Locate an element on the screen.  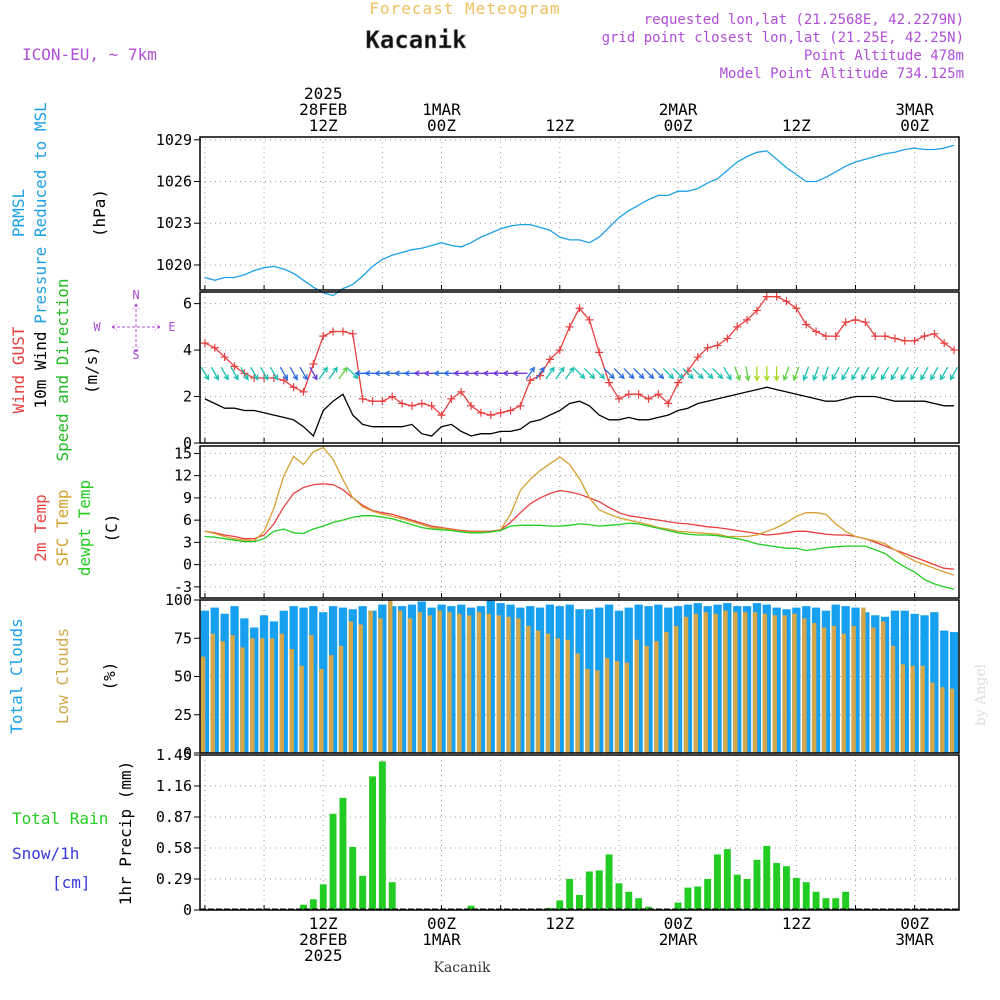
y-tick-label: 1020 is located at coordinates (174, 265).